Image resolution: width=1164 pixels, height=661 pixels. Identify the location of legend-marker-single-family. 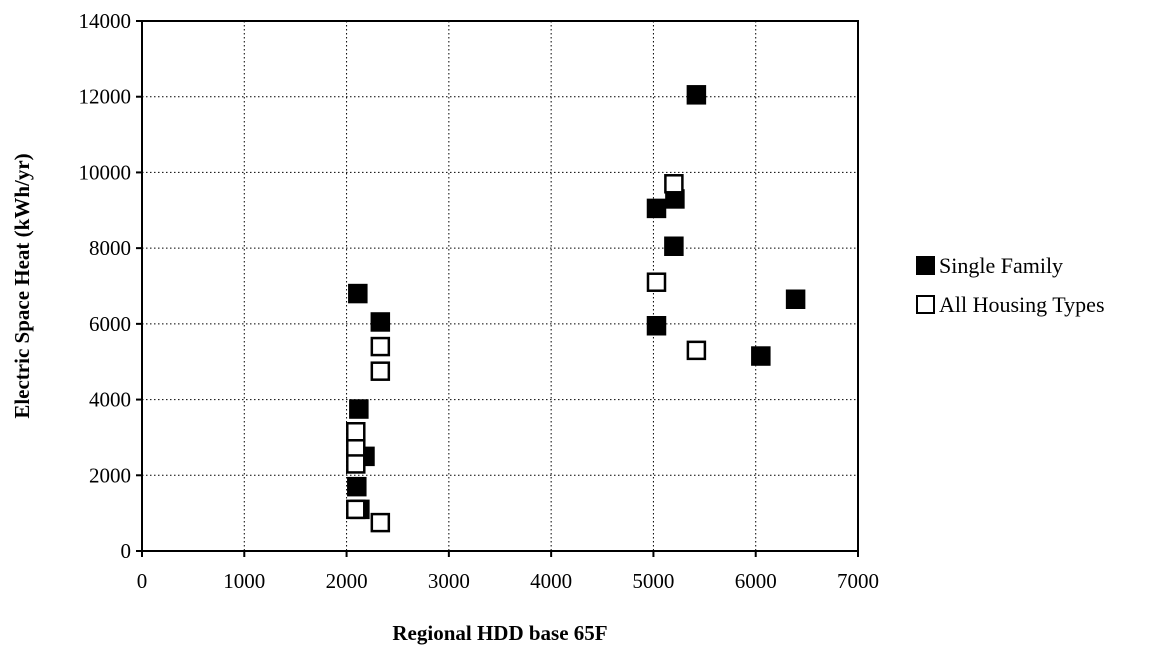
(925, 265).